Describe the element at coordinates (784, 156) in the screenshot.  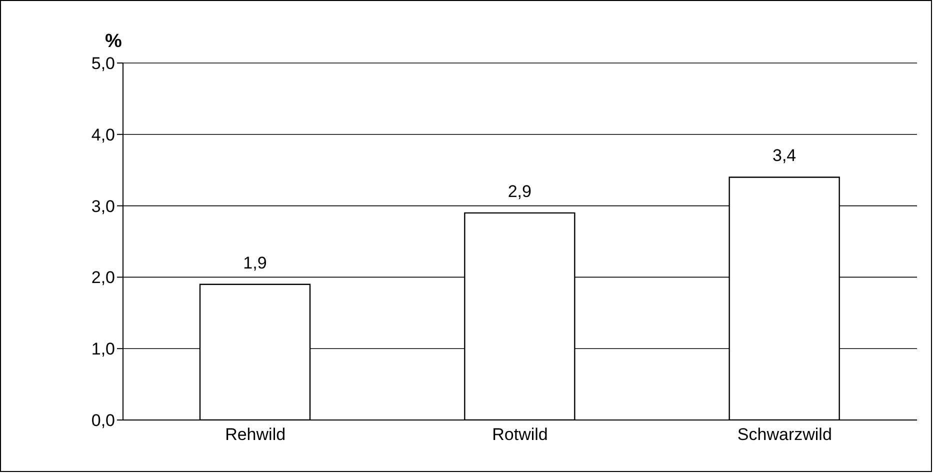
I see `data-label: 3,4` at that location.